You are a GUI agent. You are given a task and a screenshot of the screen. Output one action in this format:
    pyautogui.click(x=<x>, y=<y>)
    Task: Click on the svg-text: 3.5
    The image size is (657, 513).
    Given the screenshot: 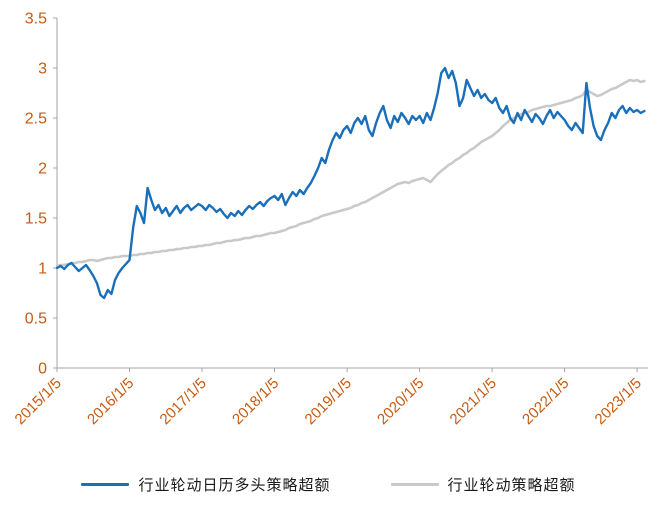 What is the action you would take?
    pyautogui.click(x=36, y=19)
    